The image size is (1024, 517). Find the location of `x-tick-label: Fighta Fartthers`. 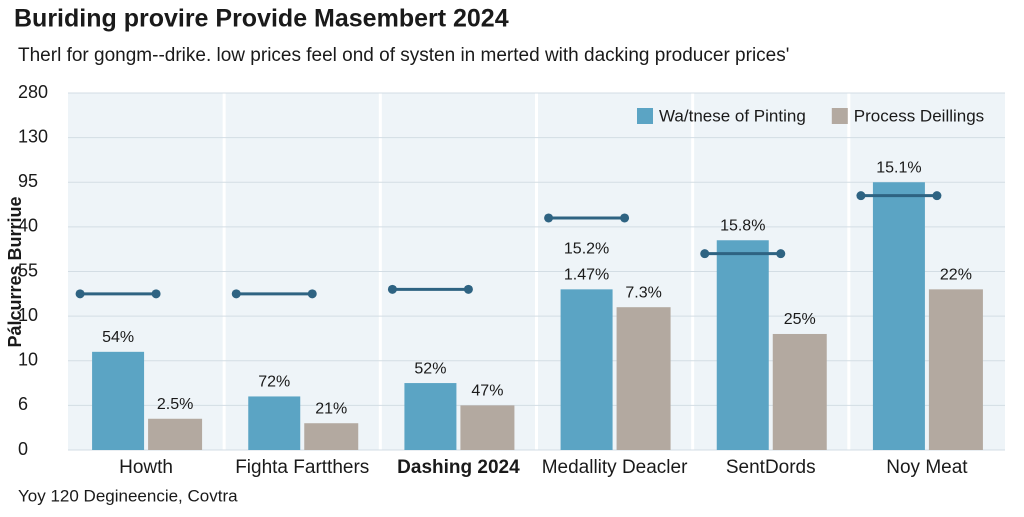

x-tick-label: Fighta Fartthers is located at coordinates (302, 467).